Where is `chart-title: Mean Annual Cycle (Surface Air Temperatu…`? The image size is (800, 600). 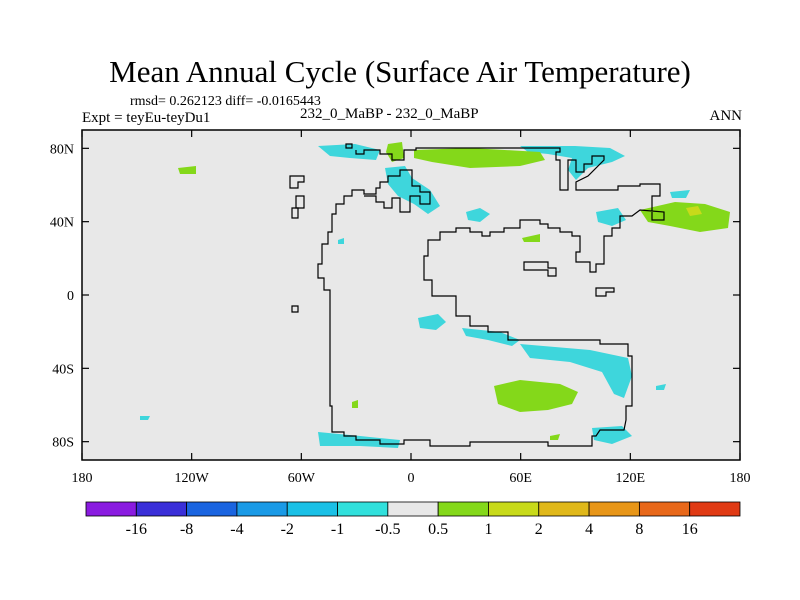
chart-title: Mean Annual Cycle (Surface Air Temperatu… is located at coordinates (400, 71).